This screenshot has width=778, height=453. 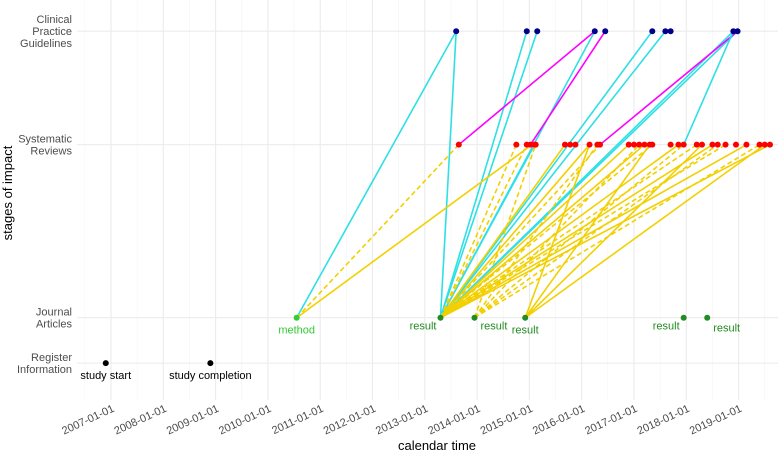 I want to click on register-label: study completion, so click(x=210, y=376).